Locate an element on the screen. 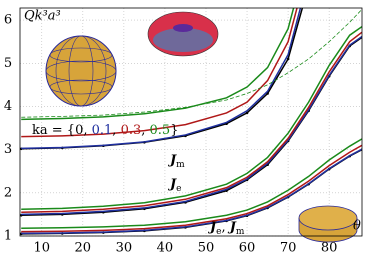 The width and height of the screenshot is (373, 258). y-tick-label: 1 is located at coordinates (8, 236).